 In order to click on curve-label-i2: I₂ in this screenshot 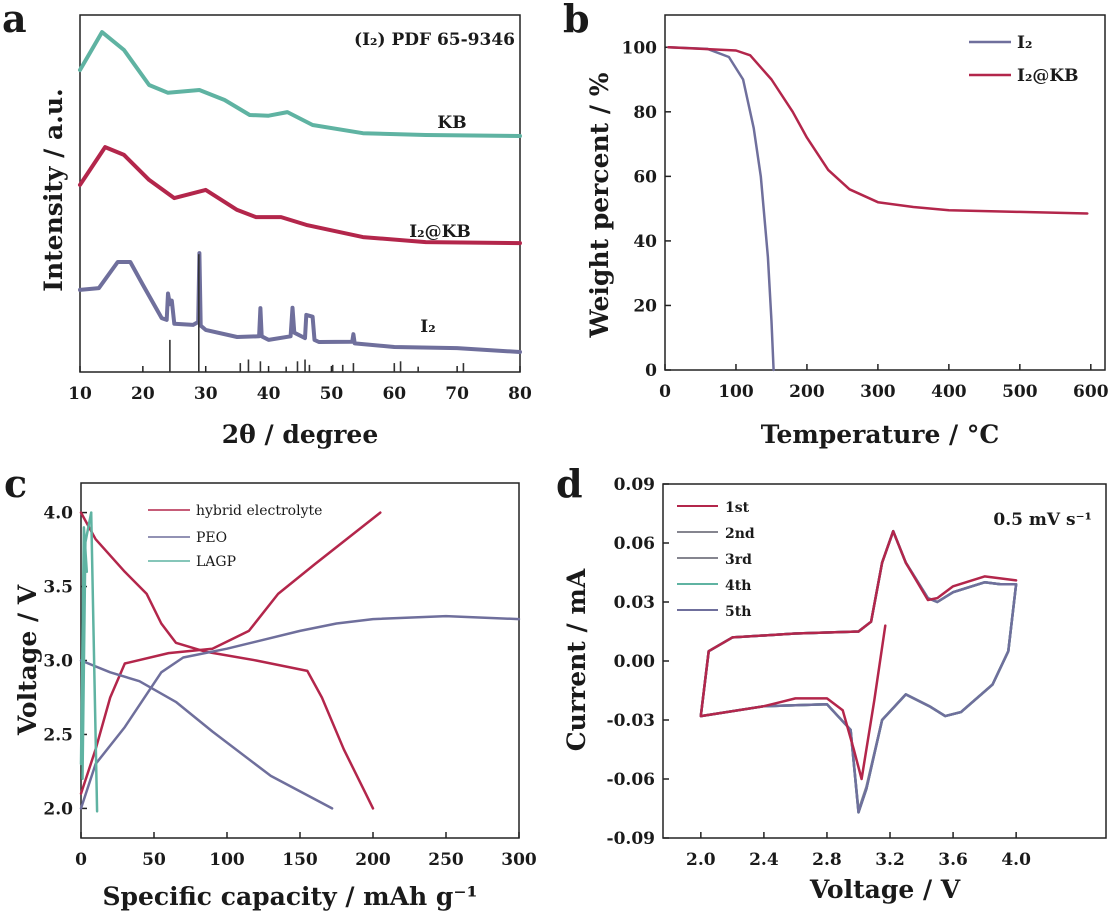, I will do `click(427, 327)`.